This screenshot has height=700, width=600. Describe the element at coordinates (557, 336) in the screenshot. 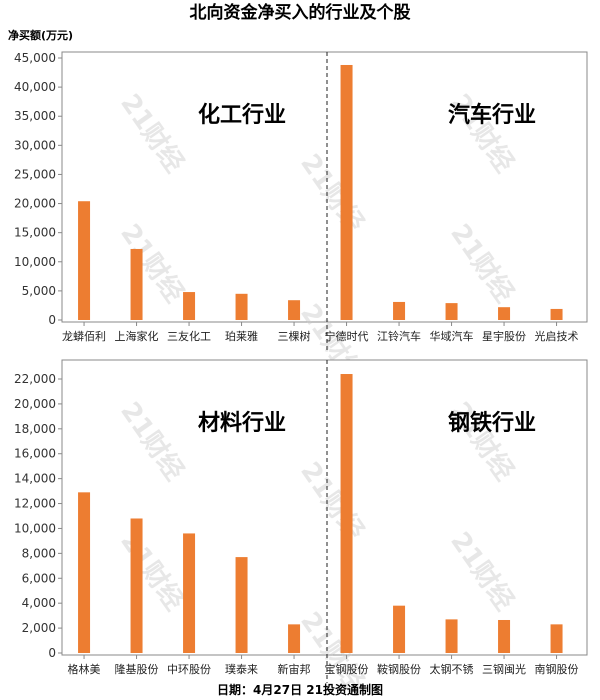

I see `x-tick-label: 光启技术` at that location.